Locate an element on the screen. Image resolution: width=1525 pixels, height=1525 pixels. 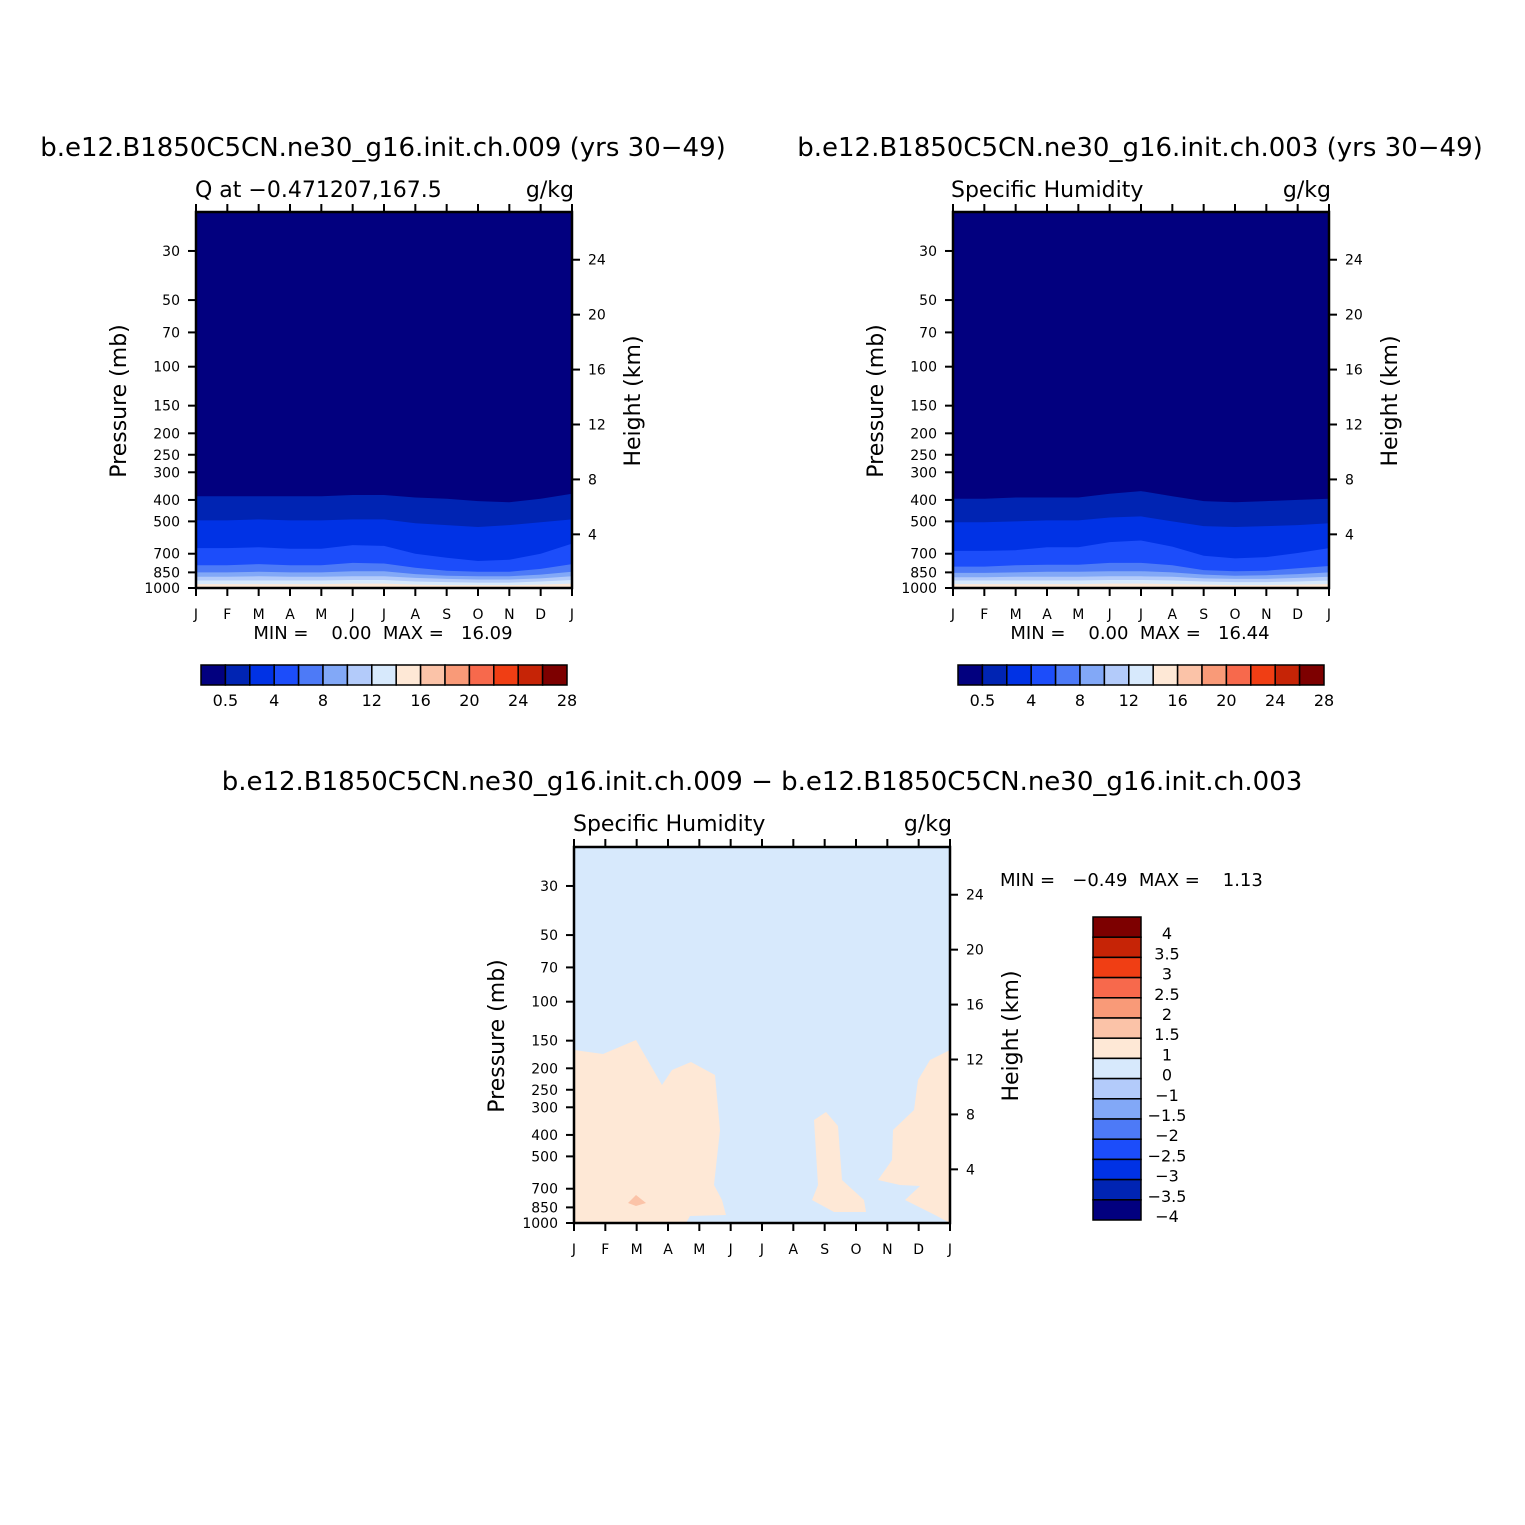
panel-3-variable-label: Specific Humidity is located at coordinates (669, 824).